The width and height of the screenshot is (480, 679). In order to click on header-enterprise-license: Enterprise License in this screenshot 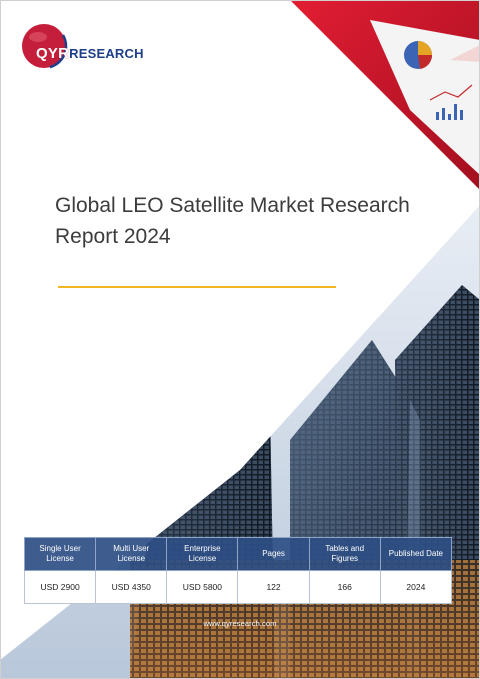, I will do `click(202, 554)`.